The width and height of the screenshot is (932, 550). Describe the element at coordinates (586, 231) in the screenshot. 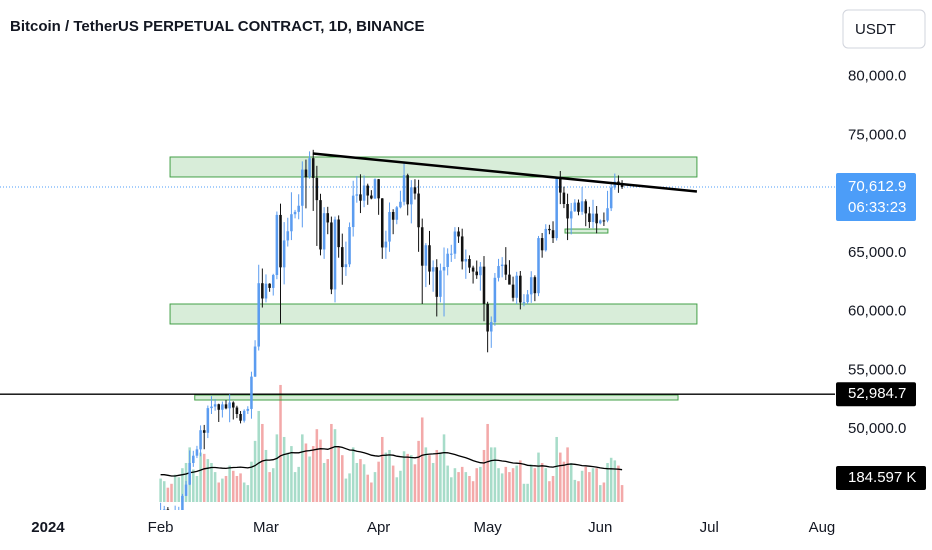

I see `zone` at that location.